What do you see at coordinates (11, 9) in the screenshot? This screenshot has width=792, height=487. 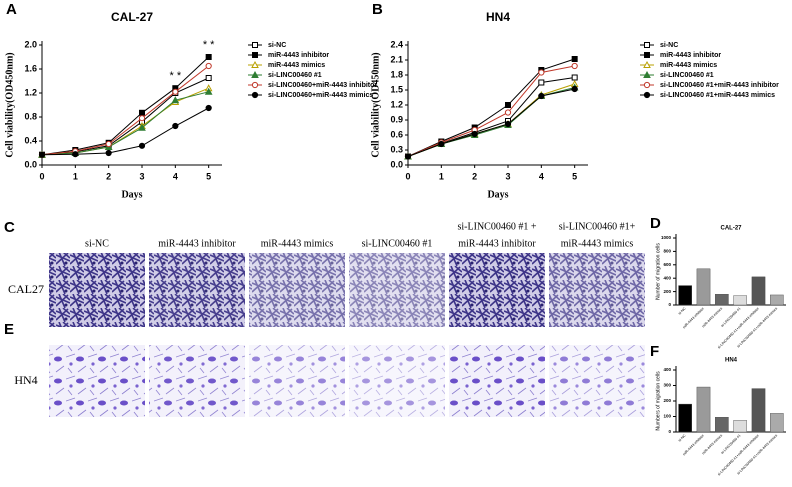 I see `panel-label: A` at bounding box center [11, 9].